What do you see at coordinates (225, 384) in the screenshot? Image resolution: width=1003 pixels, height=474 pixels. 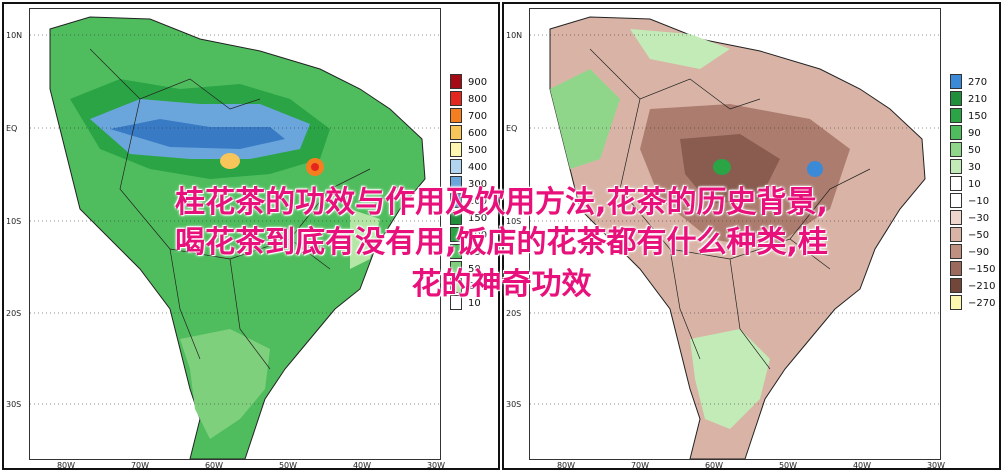 I see `left-dry-south` at bounding box center [225, 384].